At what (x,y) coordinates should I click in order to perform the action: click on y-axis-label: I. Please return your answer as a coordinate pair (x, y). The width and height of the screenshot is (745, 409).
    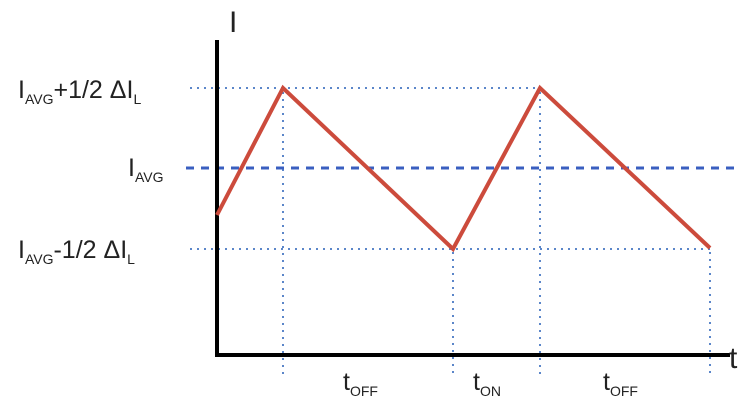
    Looking at the image, I should click on (233, 22).